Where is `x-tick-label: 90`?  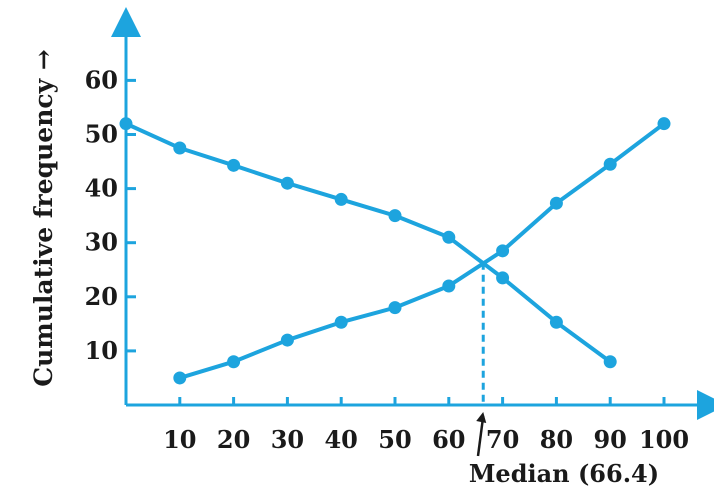
x-tick-label: 90 is located at coordinates (609, 439).